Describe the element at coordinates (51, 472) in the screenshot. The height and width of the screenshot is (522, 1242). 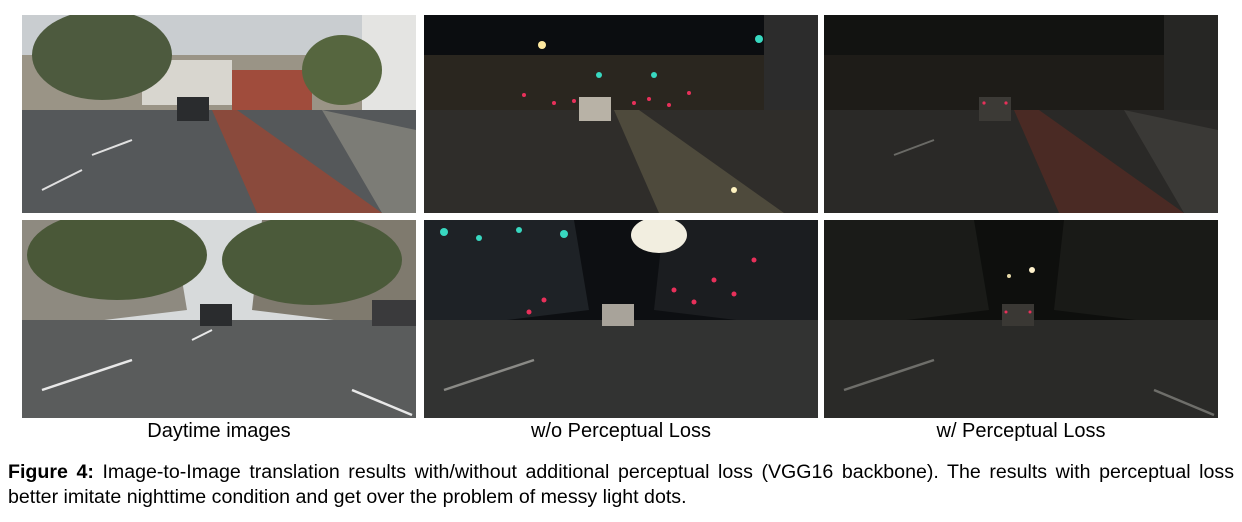
I see `figure-number: Figure 4:` at that location.